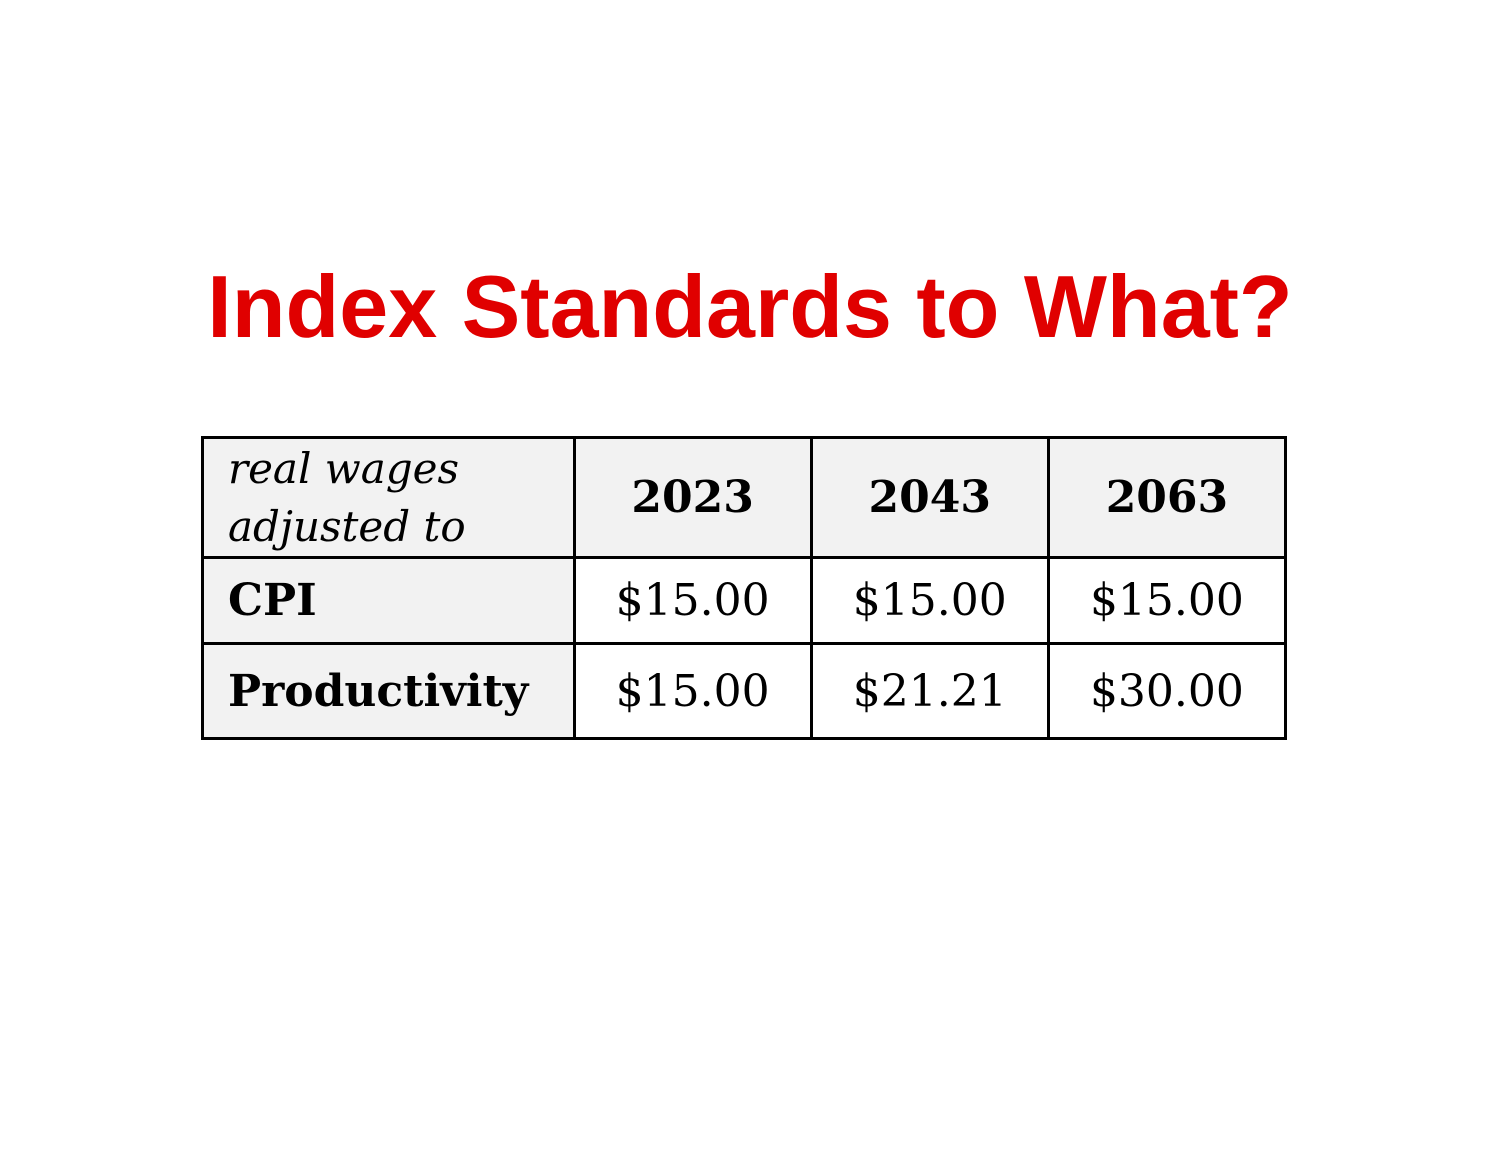  I want to click on column-header-2023: 2023, so click(692, 497).